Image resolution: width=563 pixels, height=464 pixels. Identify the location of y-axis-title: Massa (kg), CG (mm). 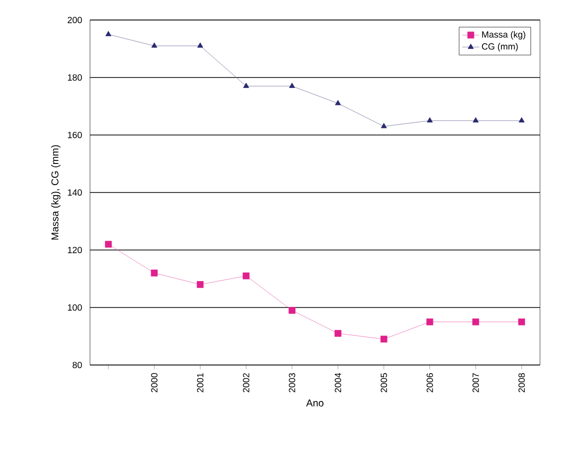
(55, 192).